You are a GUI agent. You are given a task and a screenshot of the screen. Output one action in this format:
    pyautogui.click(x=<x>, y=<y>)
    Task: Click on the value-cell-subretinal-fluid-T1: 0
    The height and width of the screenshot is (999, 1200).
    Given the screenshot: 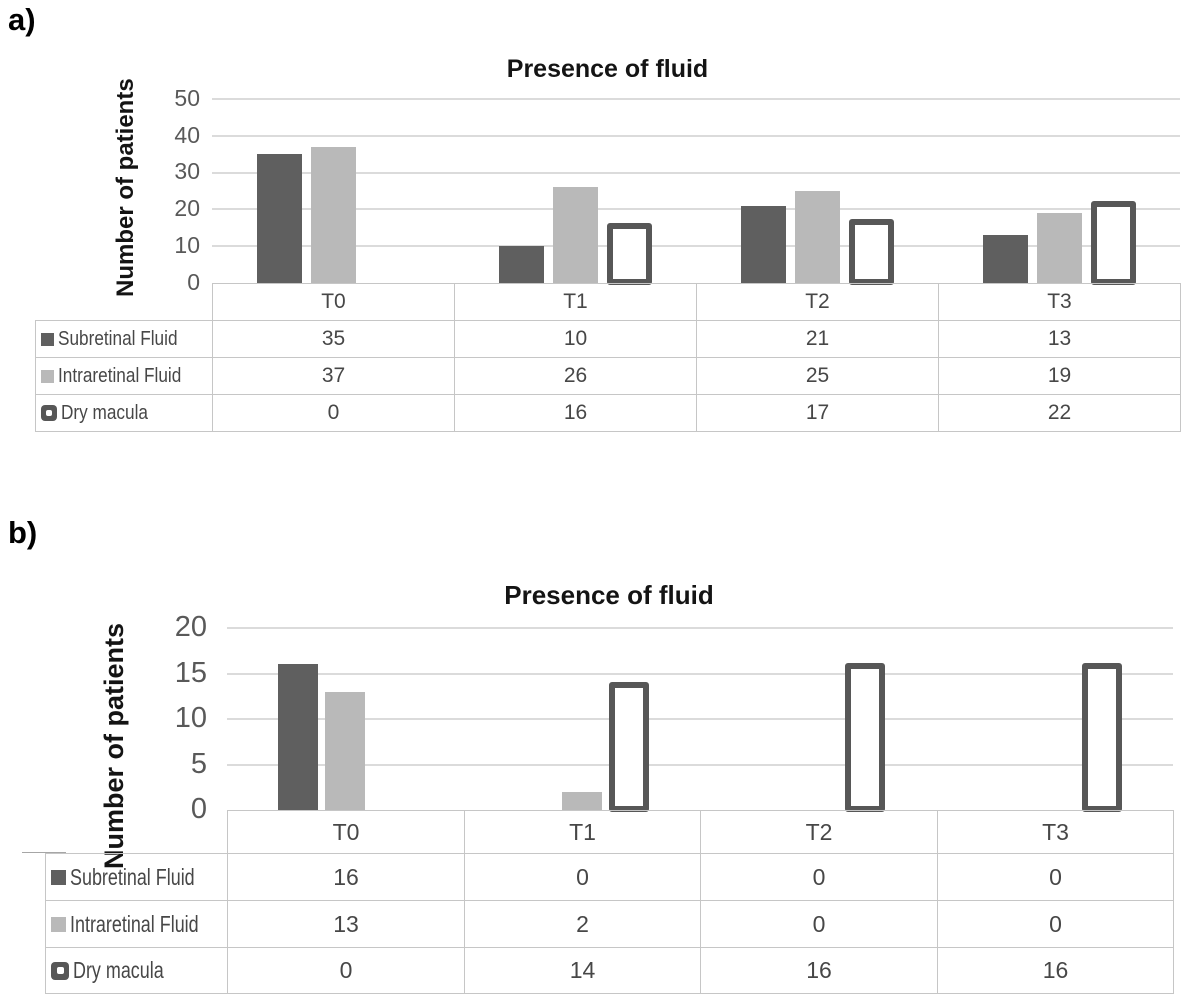 What is the action you would take?
    pyautogui.click(x=582, y=877)
    